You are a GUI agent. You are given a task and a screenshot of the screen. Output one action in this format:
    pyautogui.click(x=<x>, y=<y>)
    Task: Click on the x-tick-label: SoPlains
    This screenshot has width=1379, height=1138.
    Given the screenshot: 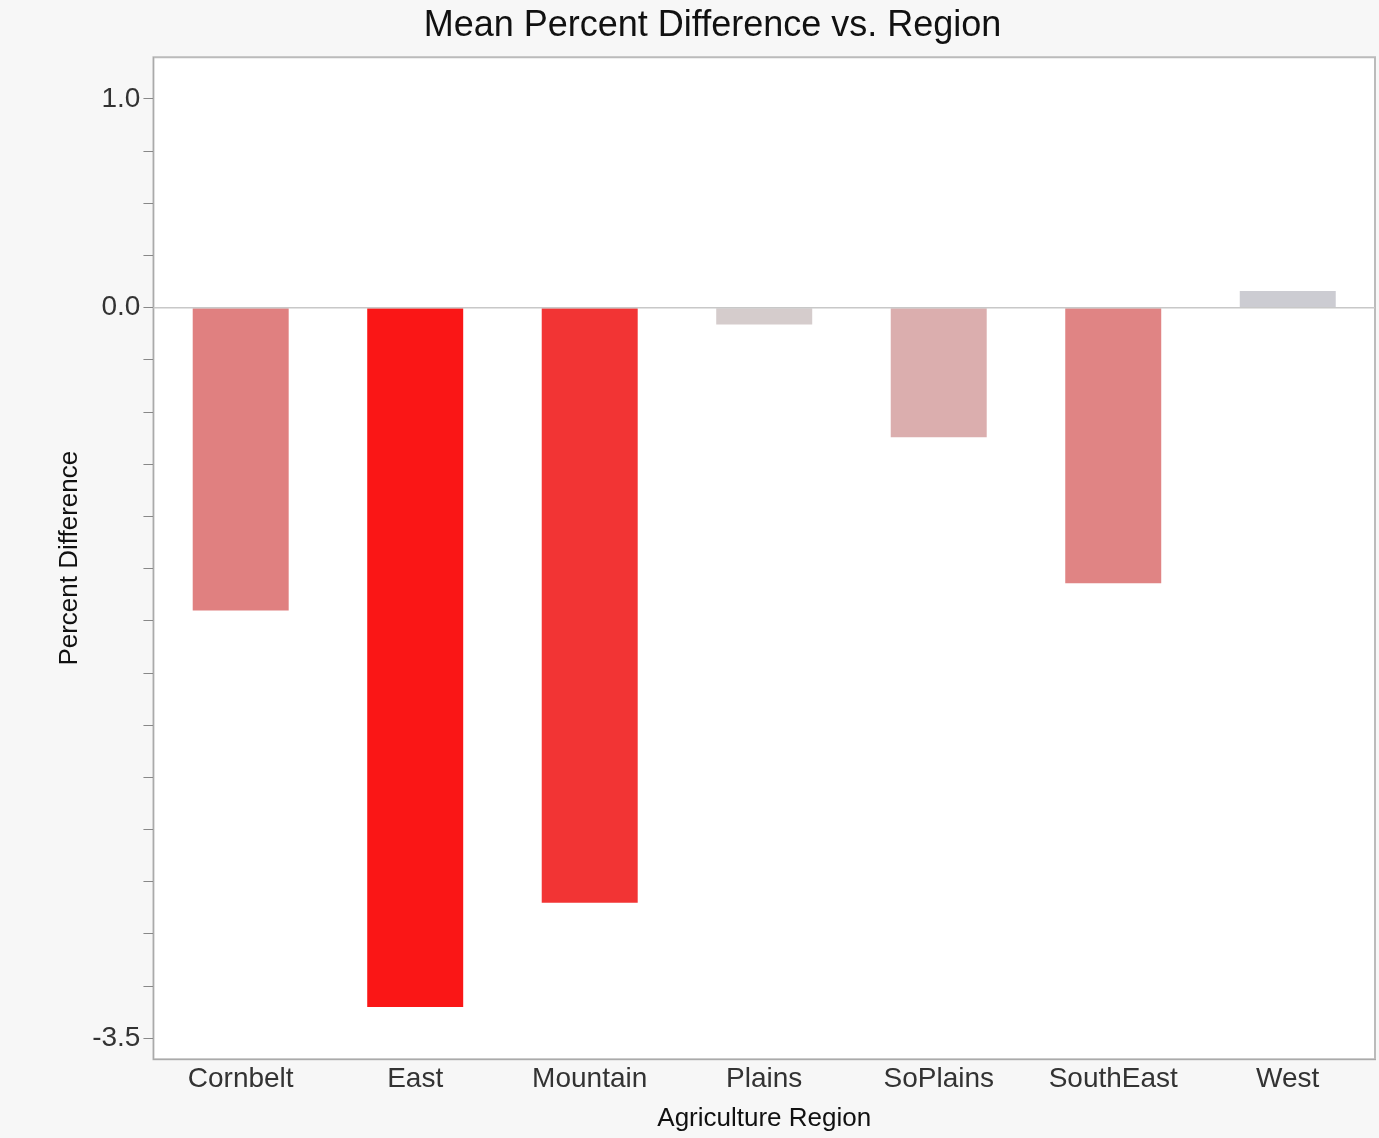 What is the action you would take?
    pyautogui.click(x=938, y=1077)
    